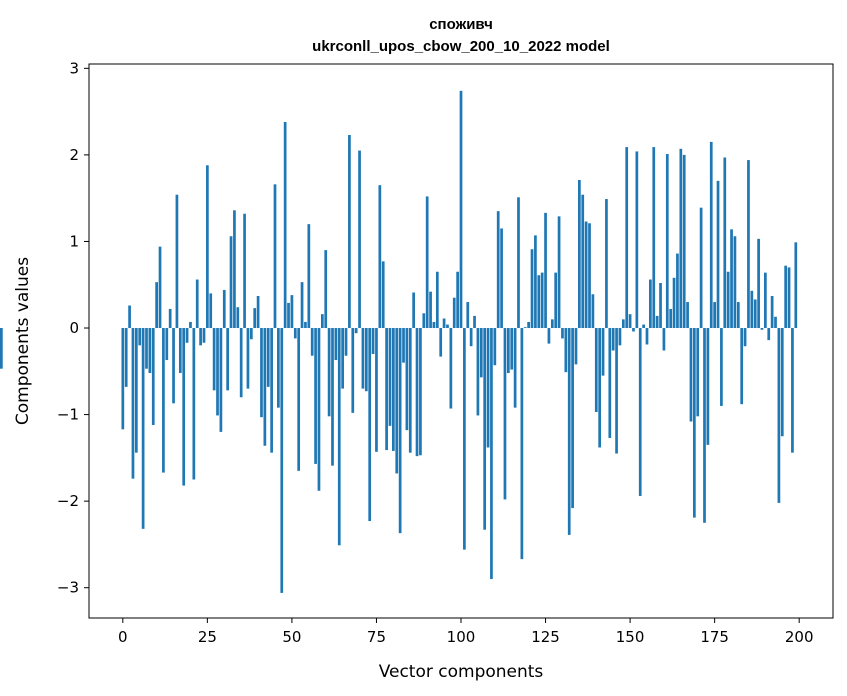 This screenshot has height=696, width=847. Describe the element at coordinates (74, 68) in the screenshot. I see `y-tick-label: 3` at that location.